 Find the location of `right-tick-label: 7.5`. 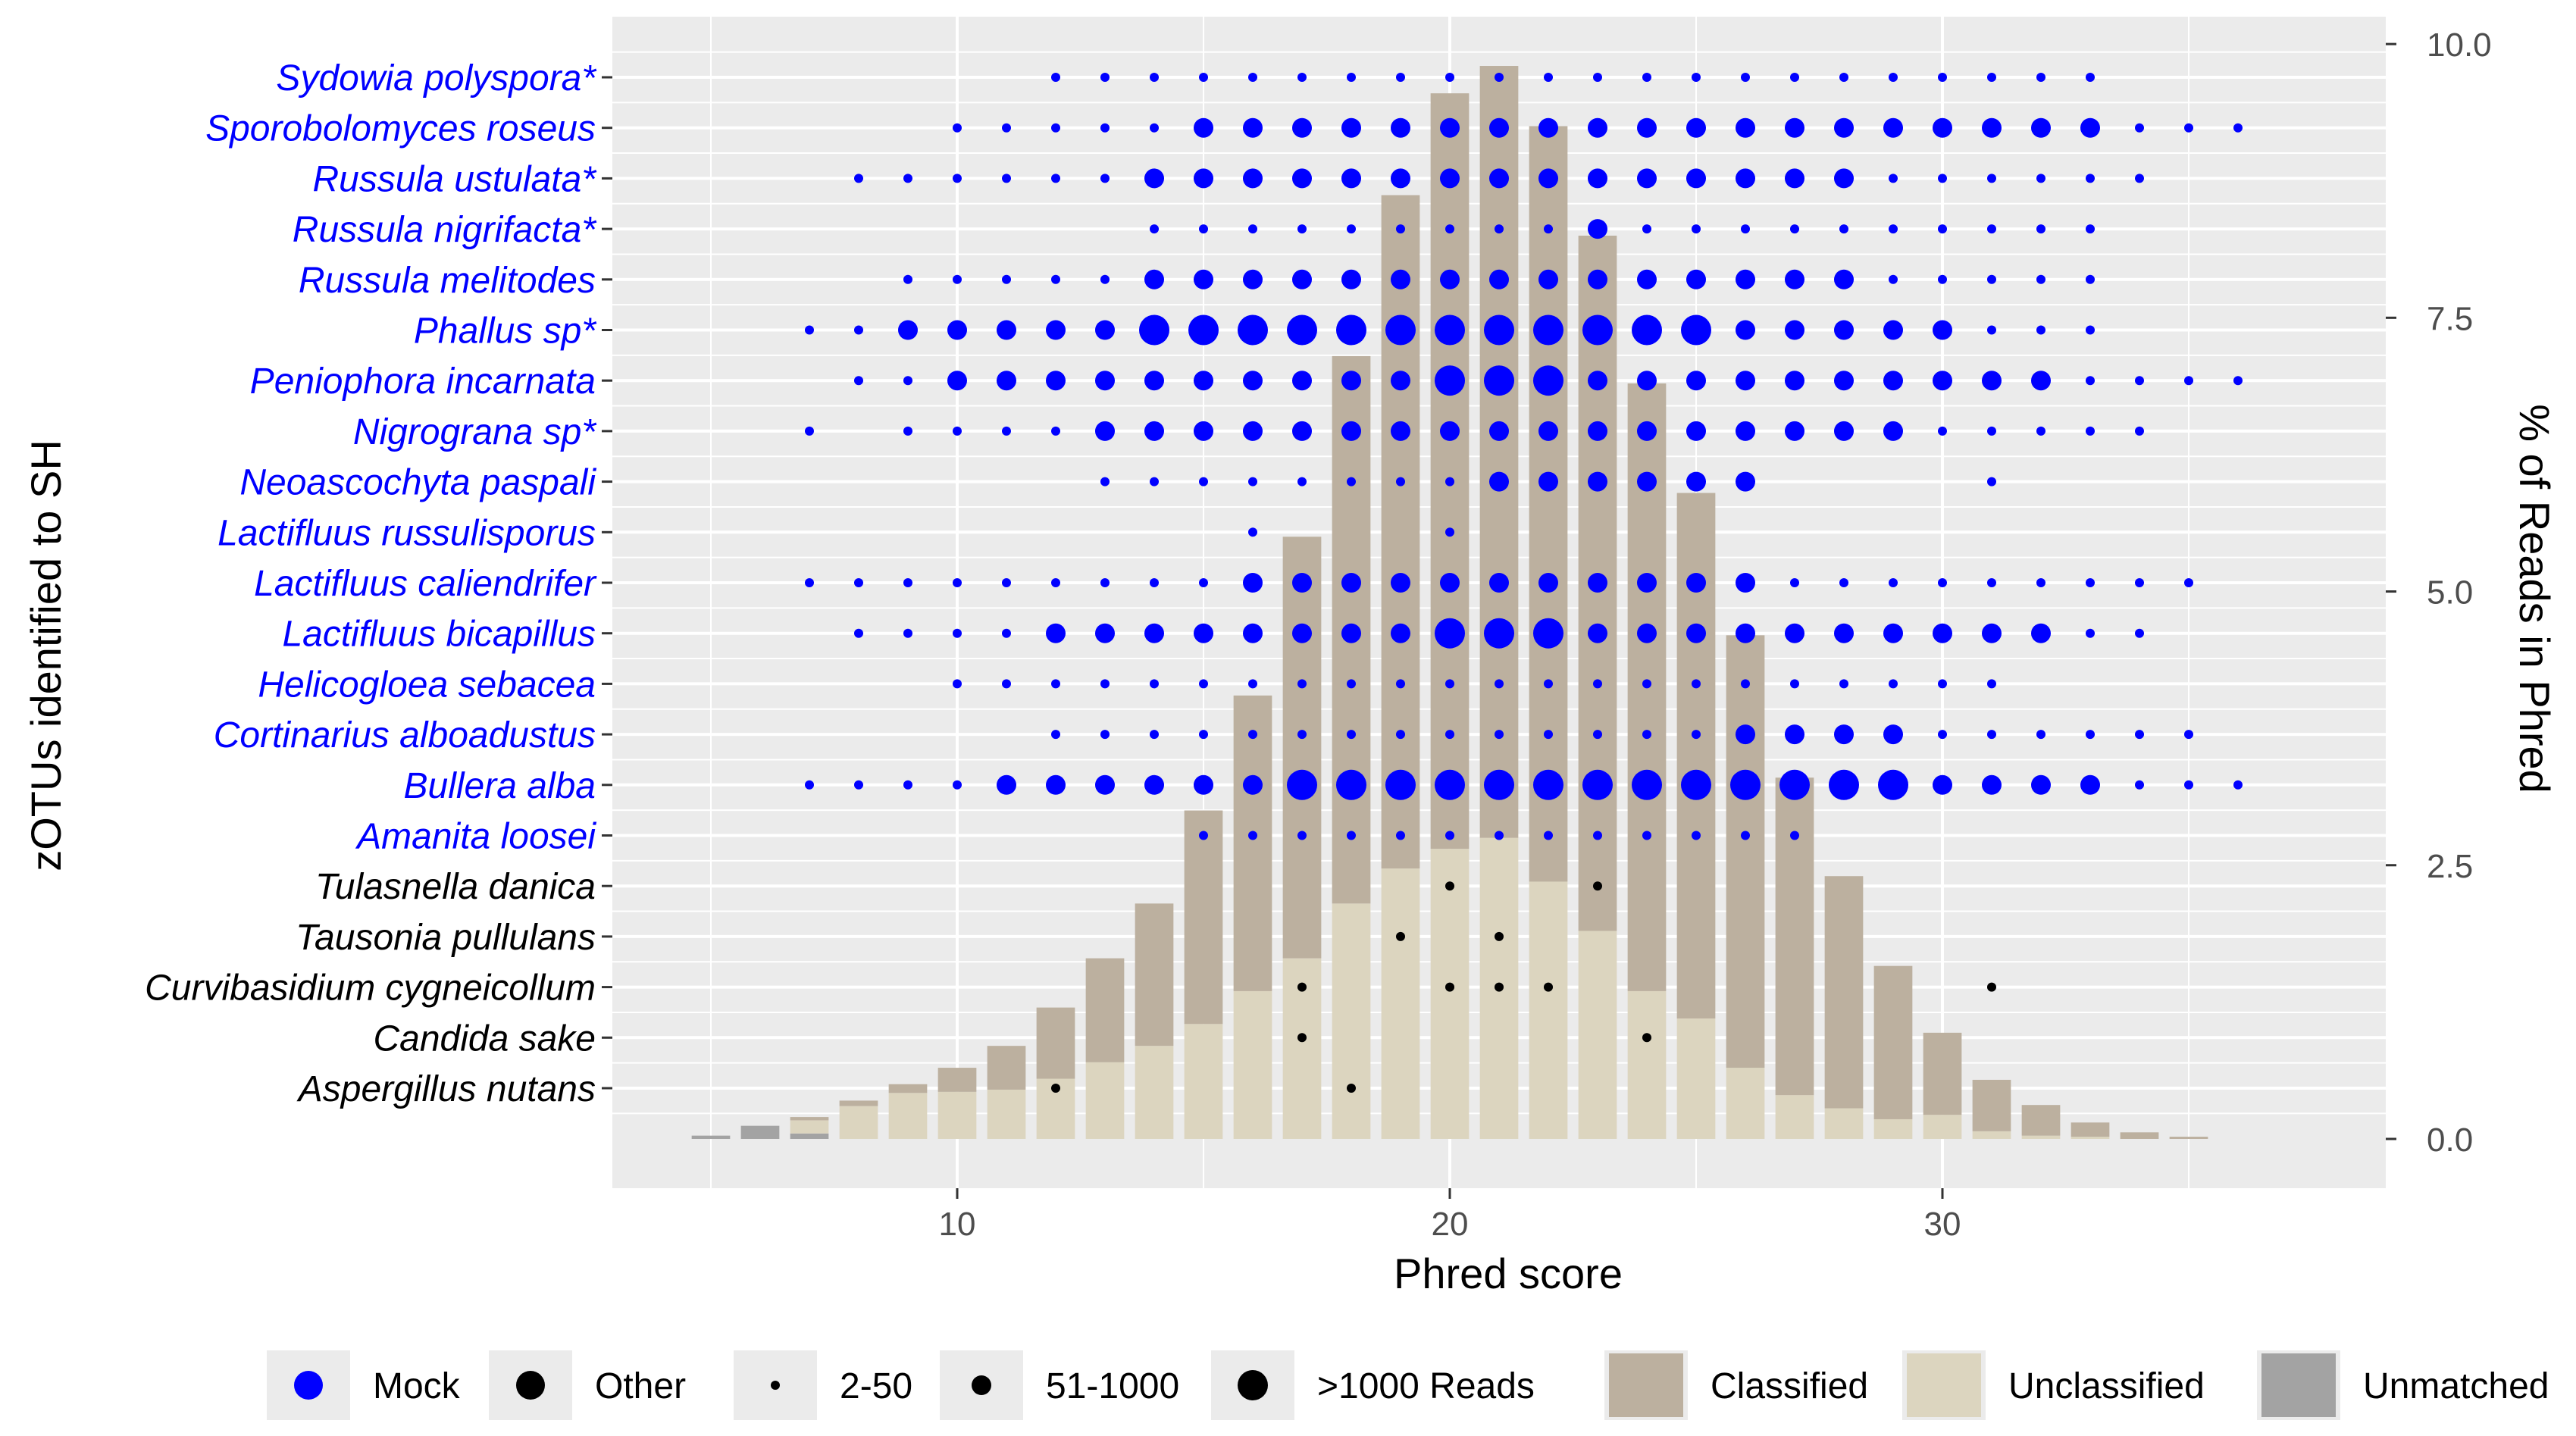

right-tick-label: 7.5 is located at coordinates (2450, 318).